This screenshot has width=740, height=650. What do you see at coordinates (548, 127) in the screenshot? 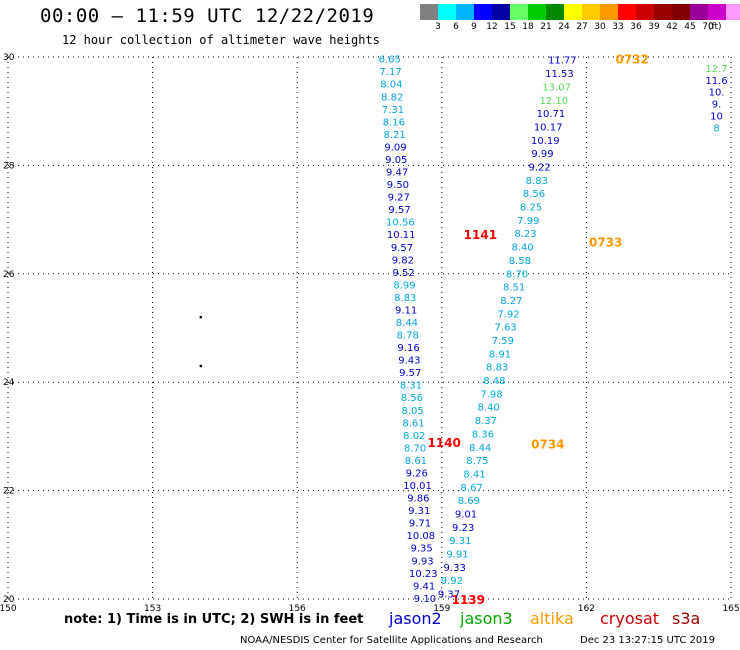
I see `wave-height-value: 10.17` at bounding box center [548, 127].